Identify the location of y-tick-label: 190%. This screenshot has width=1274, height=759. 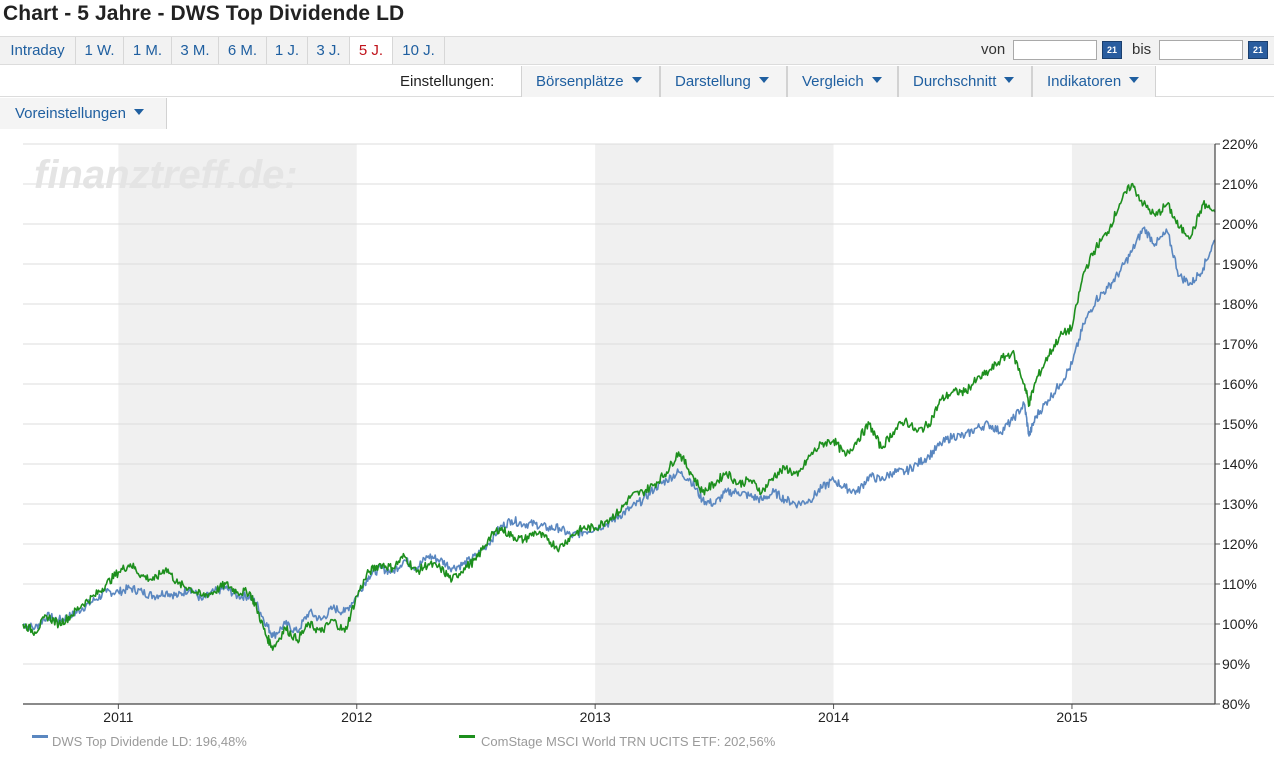
(1240, 264).